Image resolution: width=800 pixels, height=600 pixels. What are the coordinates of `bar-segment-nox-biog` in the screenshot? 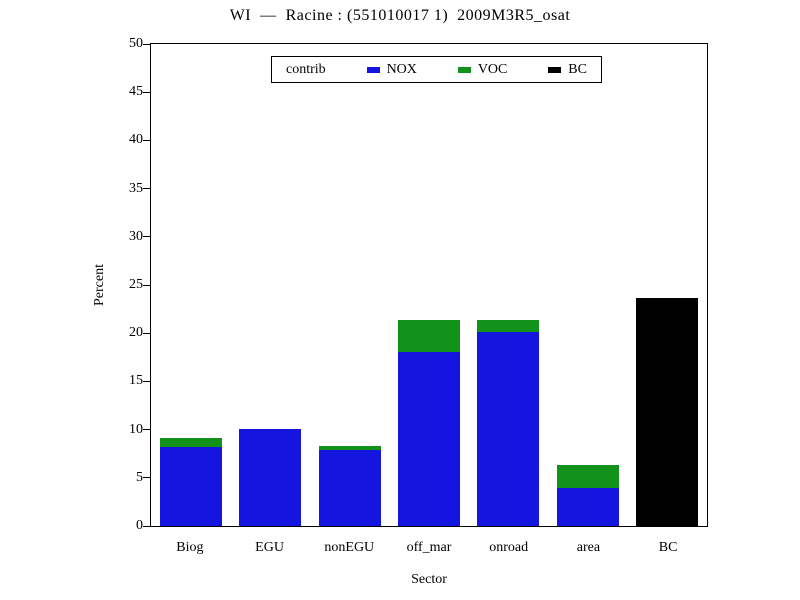 It's located at (190, 486).